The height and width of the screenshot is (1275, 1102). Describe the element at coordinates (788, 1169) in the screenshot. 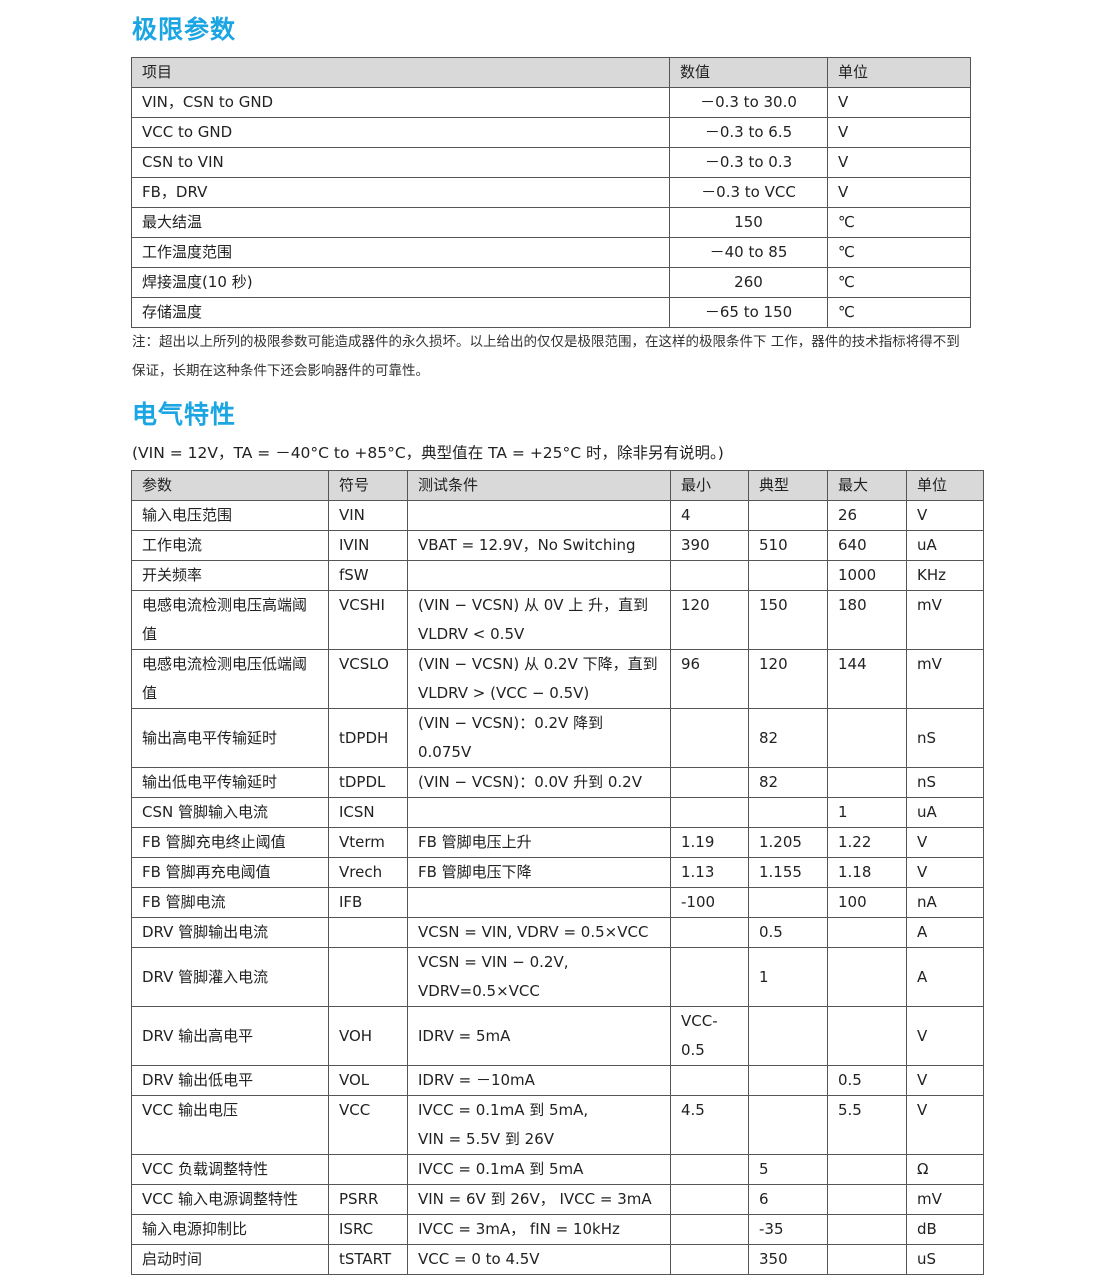

I see `table-cell: 5` at that location.